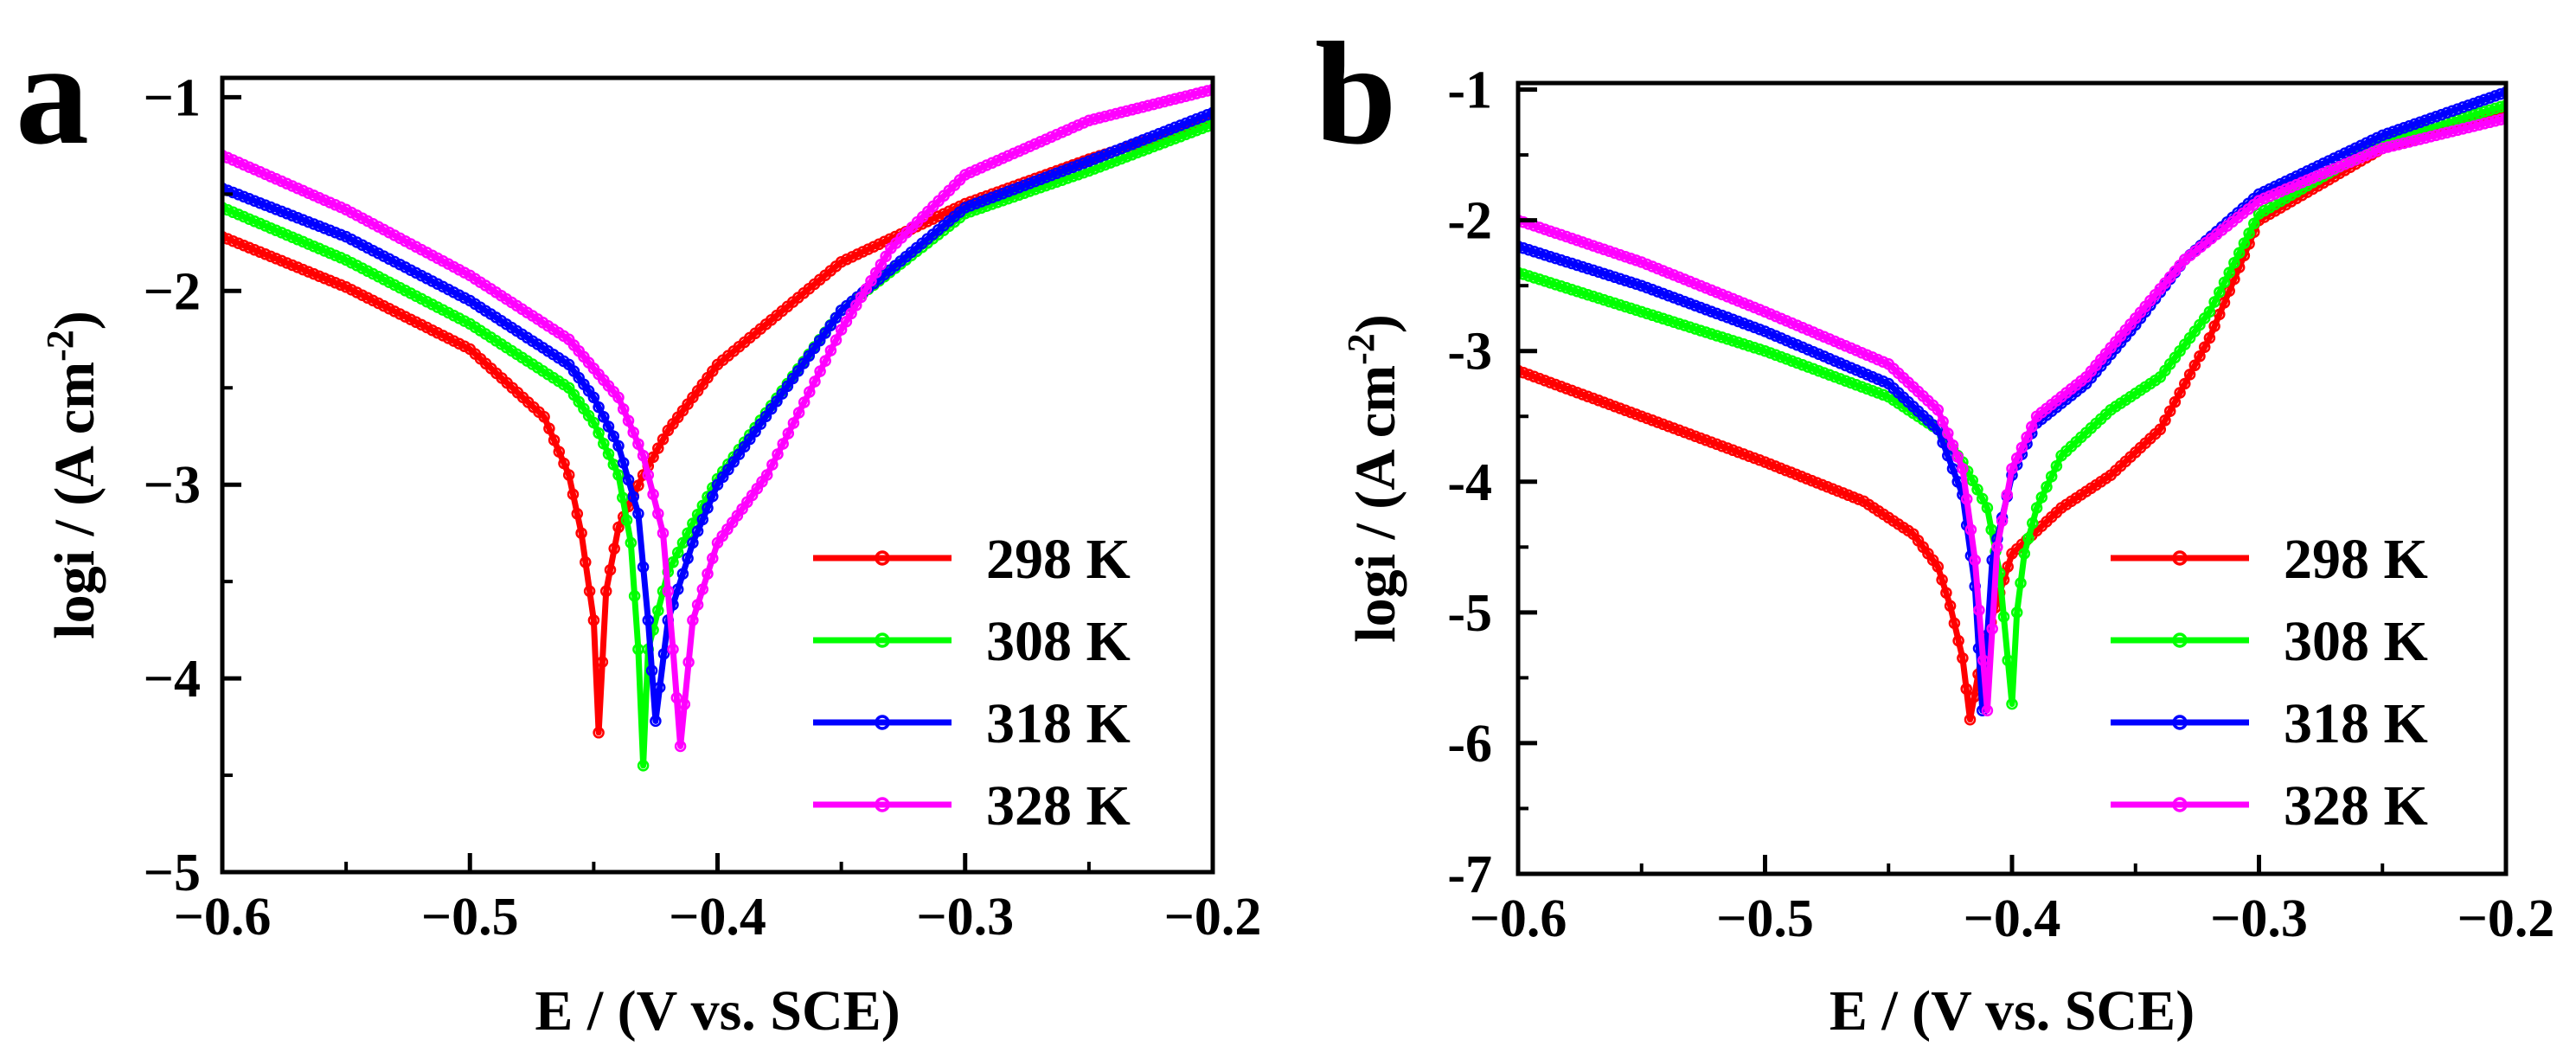 Image resolution: width=2576 pixels, height=1059 pixels. What do you see at coordinates (52, 94) in the screenshot?
I see `panel-letter: a` at bounding box center [52, 94].